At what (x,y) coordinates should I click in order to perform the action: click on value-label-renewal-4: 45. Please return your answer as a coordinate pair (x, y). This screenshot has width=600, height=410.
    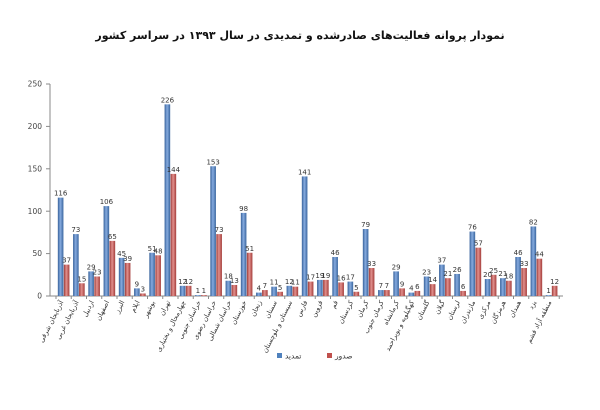
    Looking at the image, I should click on (121, 254).